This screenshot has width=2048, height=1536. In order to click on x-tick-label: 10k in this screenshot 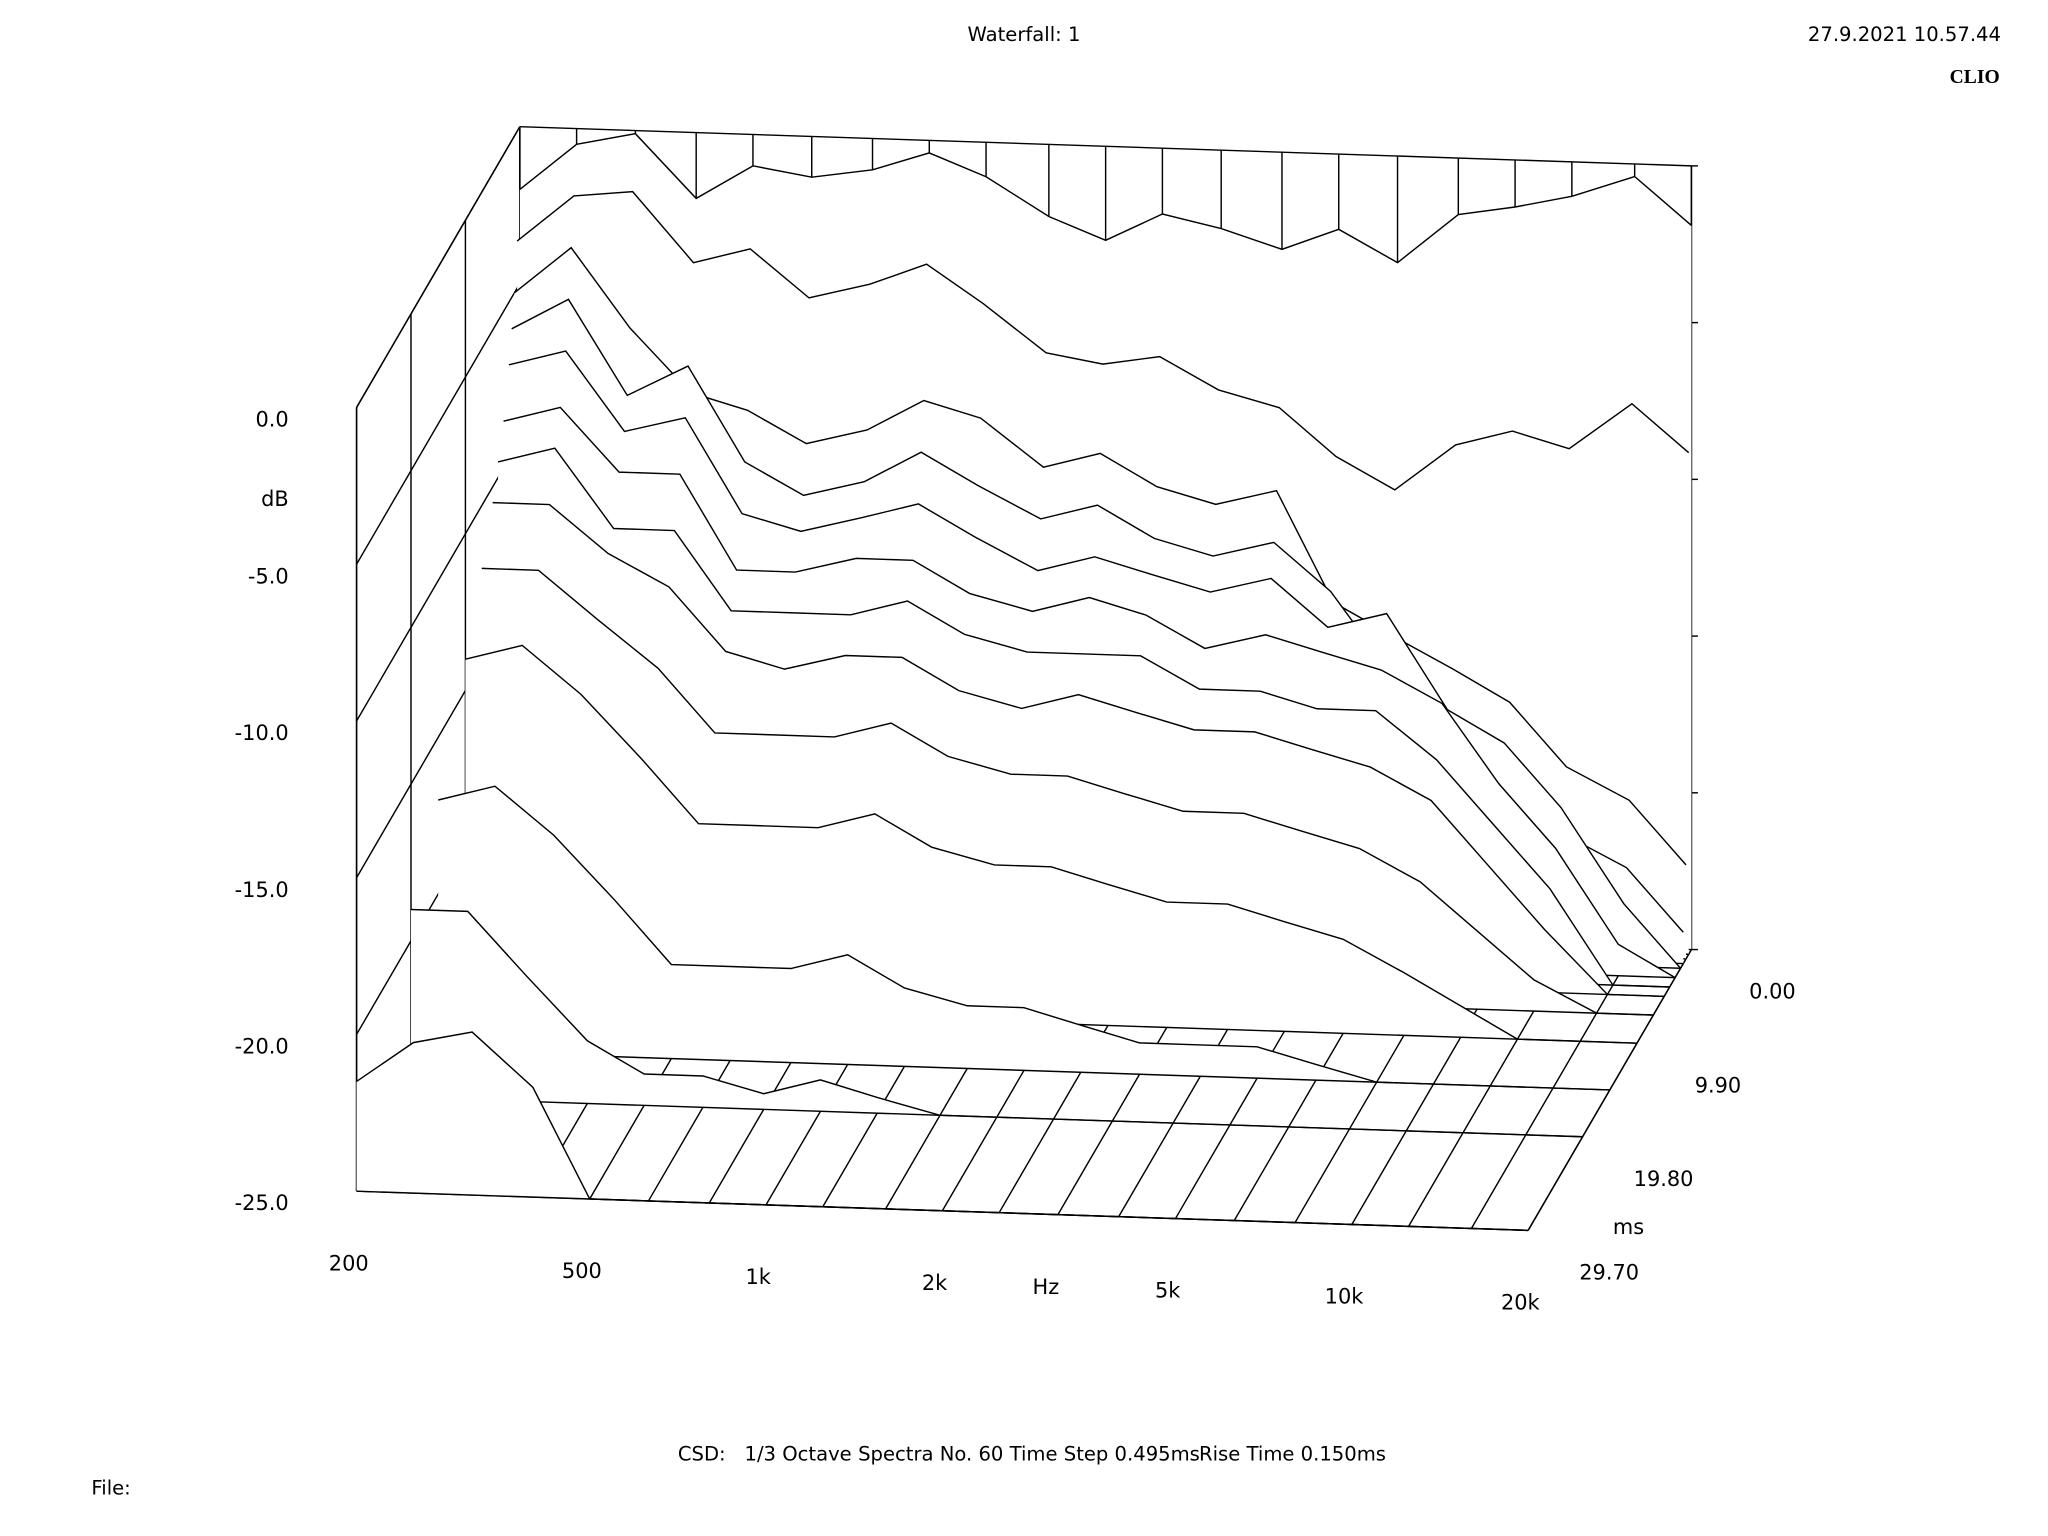, I will do `click(1345, 1297)`.